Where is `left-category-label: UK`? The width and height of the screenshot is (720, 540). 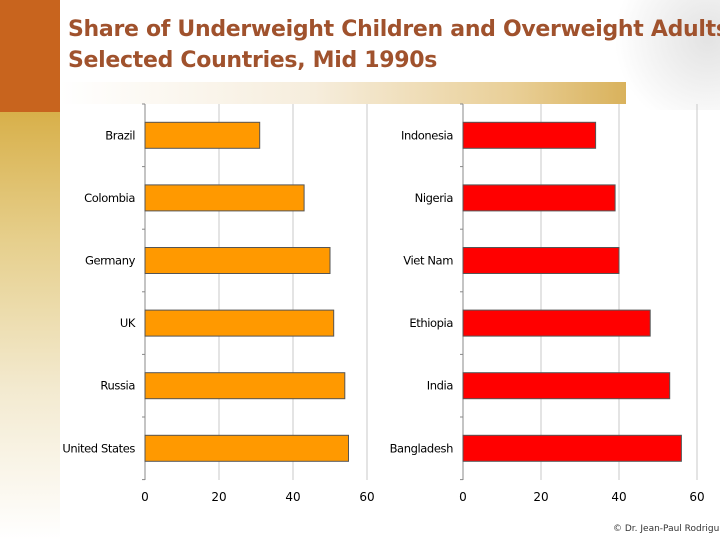 left-category-label: UK is located at coordinates (128, 323).